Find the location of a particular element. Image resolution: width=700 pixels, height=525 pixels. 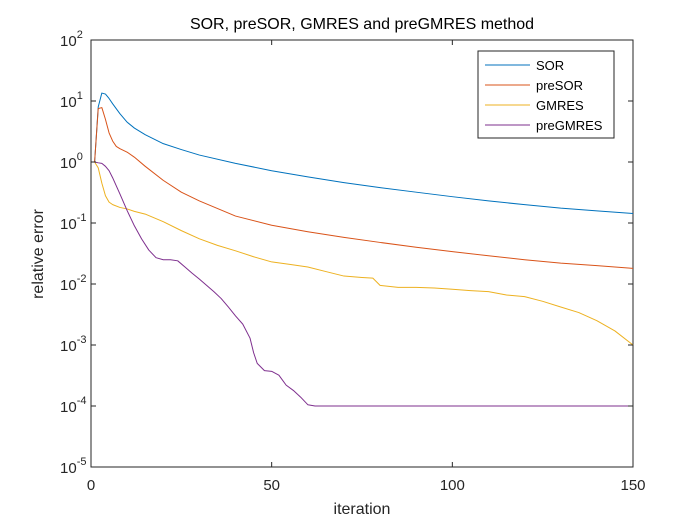

legend-label-pregmres: preGMRES is located at coordinates (569, 125).